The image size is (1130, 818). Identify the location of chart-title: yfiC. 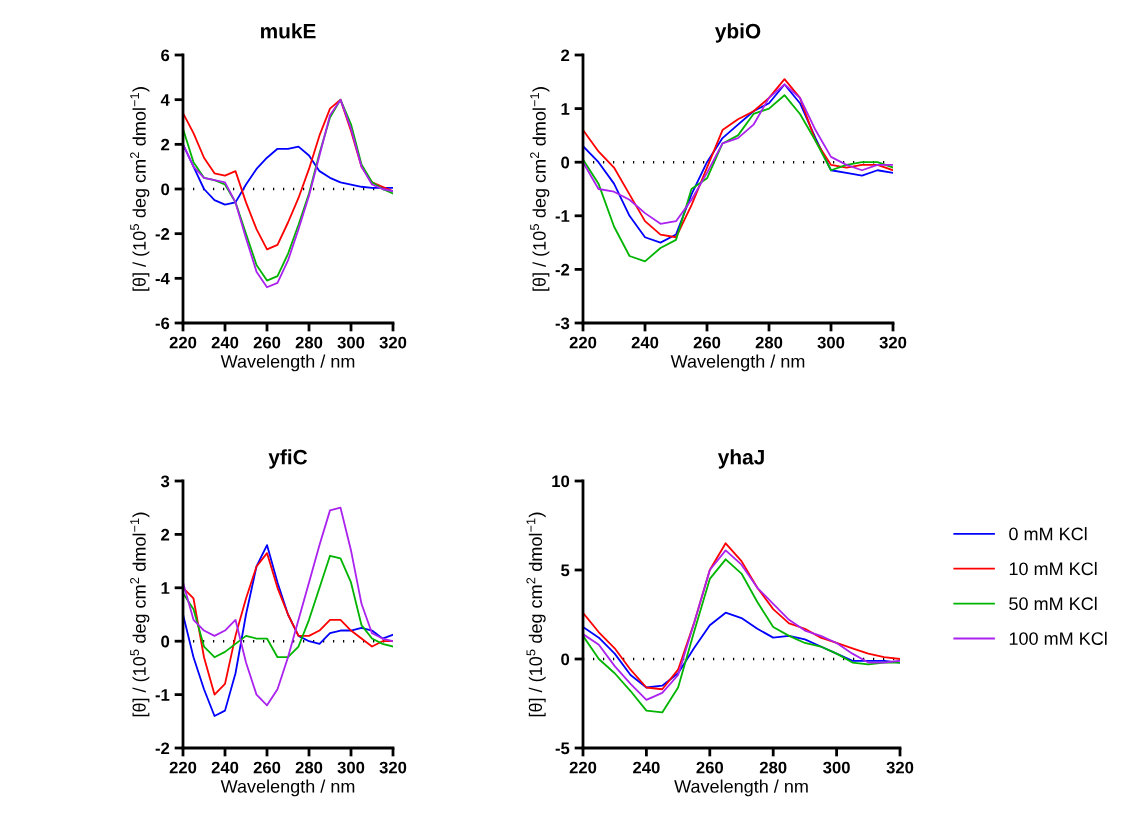
(288, 459).